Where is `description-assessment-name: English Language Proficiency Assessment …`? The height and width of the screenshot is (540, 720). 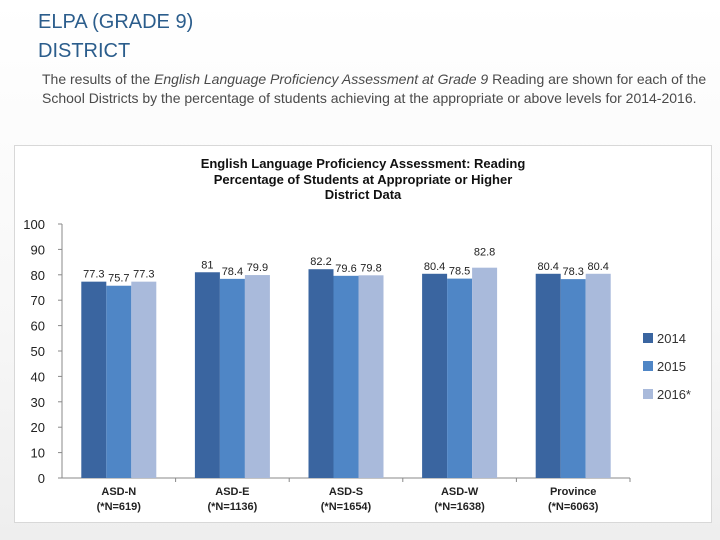
description-assessment-name: English Language Proficiency Assessment … is located at coordinates (321, 79).